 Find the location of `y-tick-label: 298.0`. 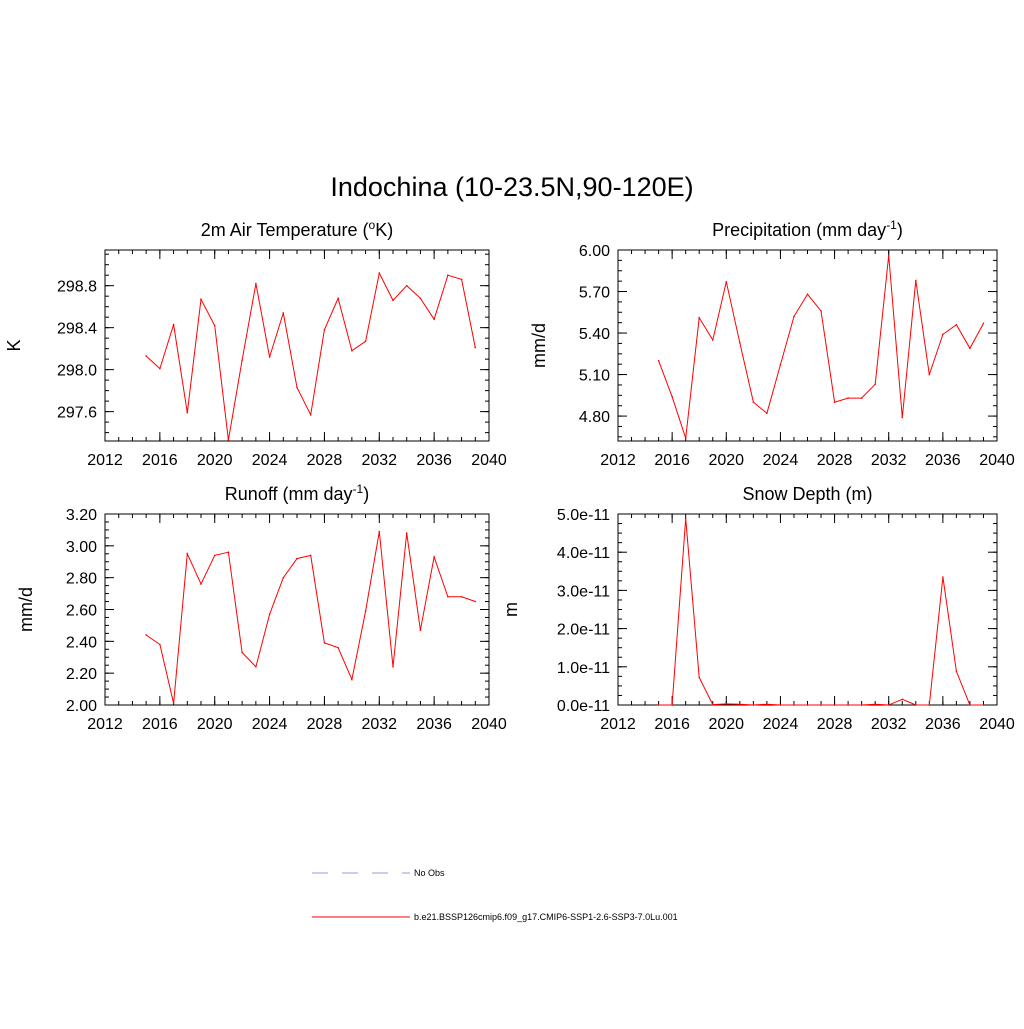

y-tick-label: 298.0 is located at coordinates (77, 371).